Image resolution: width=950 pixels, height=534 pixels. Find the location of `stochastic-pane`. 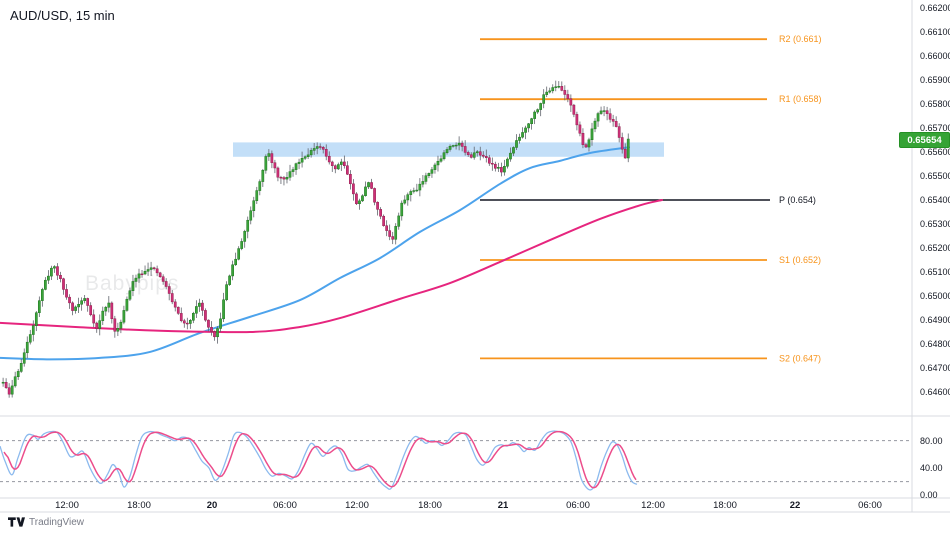

stochastic-pane is located at coordinates (456, 460).